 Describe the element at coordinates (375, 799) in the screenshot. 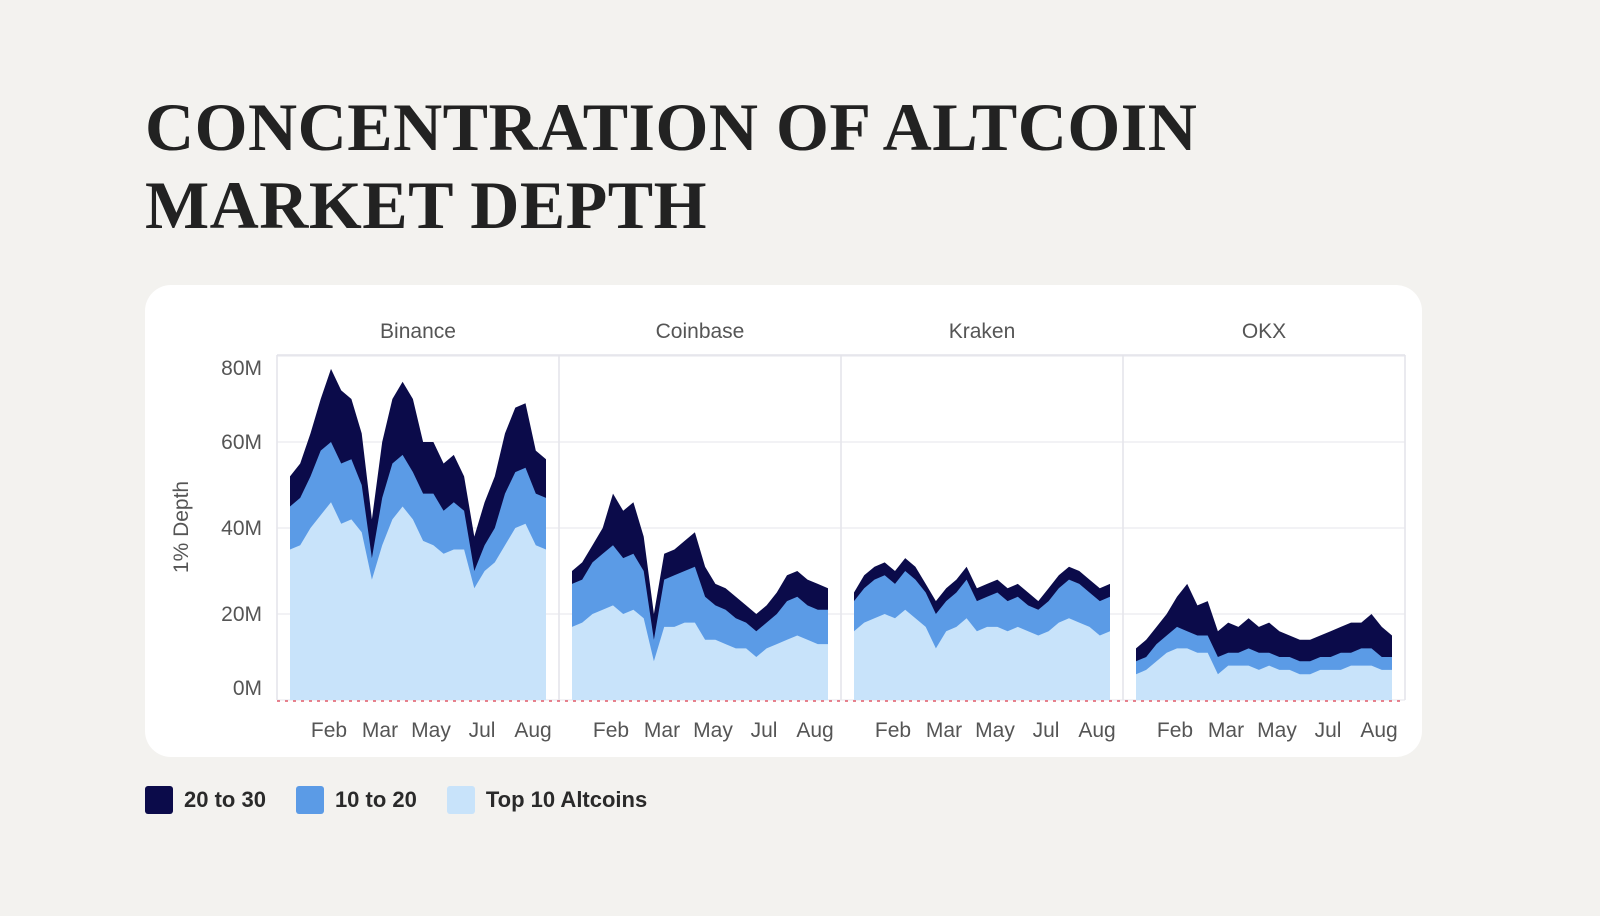

I see `legend-label: 10 to 20` at that location.